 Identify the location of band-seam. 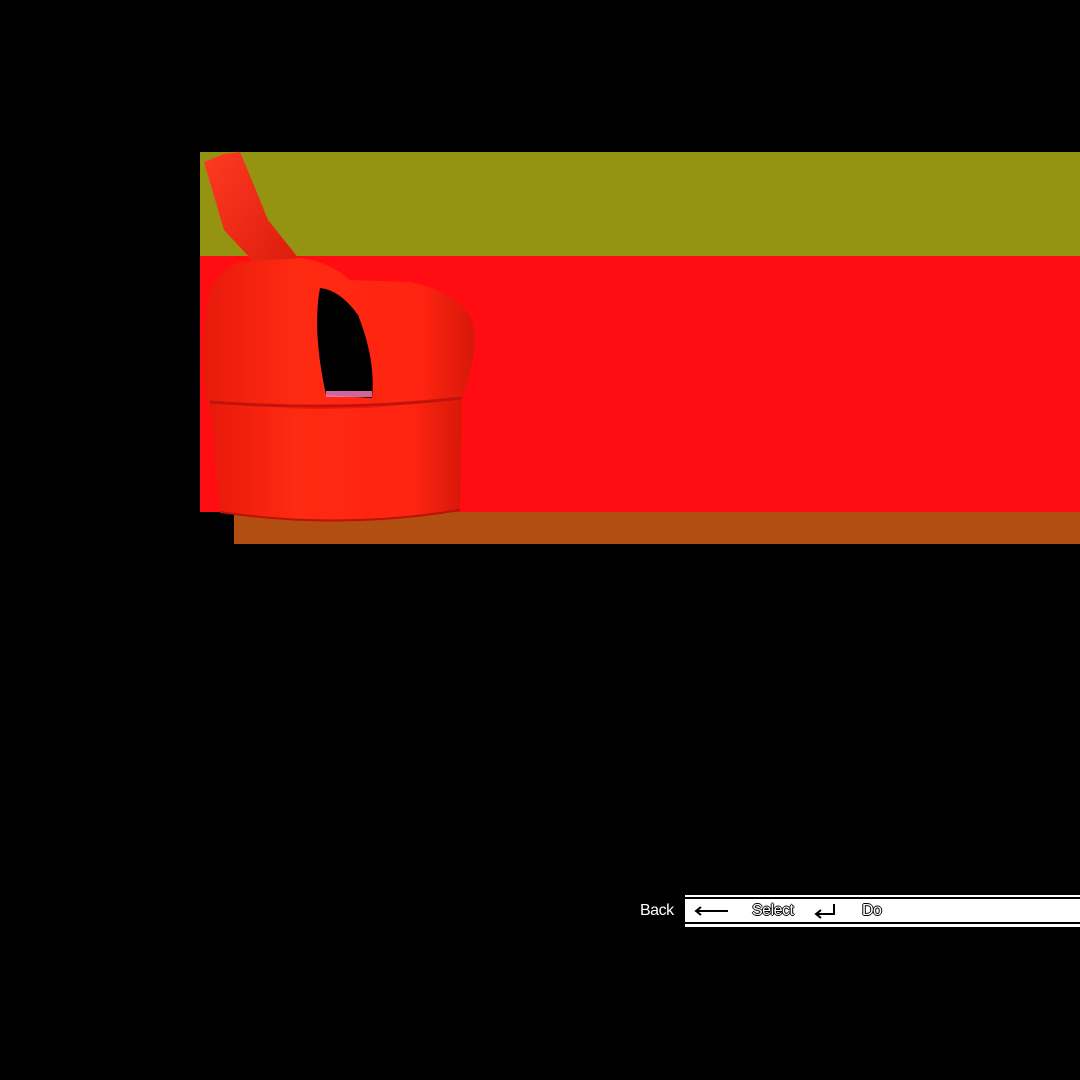
(336, 402).